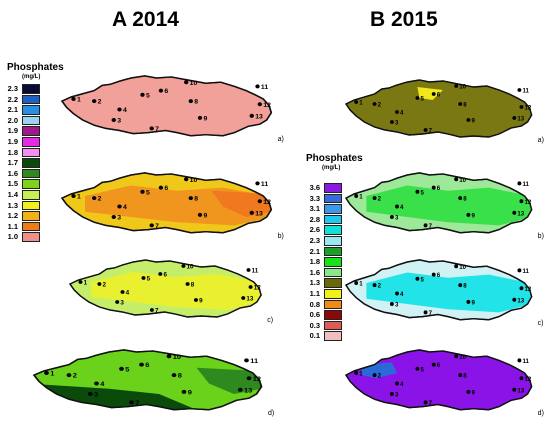 The height and width of the screenshot is (429, 550). Describe the element at coordinates (24, 163) in the screenshot. I see `legend-row: 1.7` at that location.